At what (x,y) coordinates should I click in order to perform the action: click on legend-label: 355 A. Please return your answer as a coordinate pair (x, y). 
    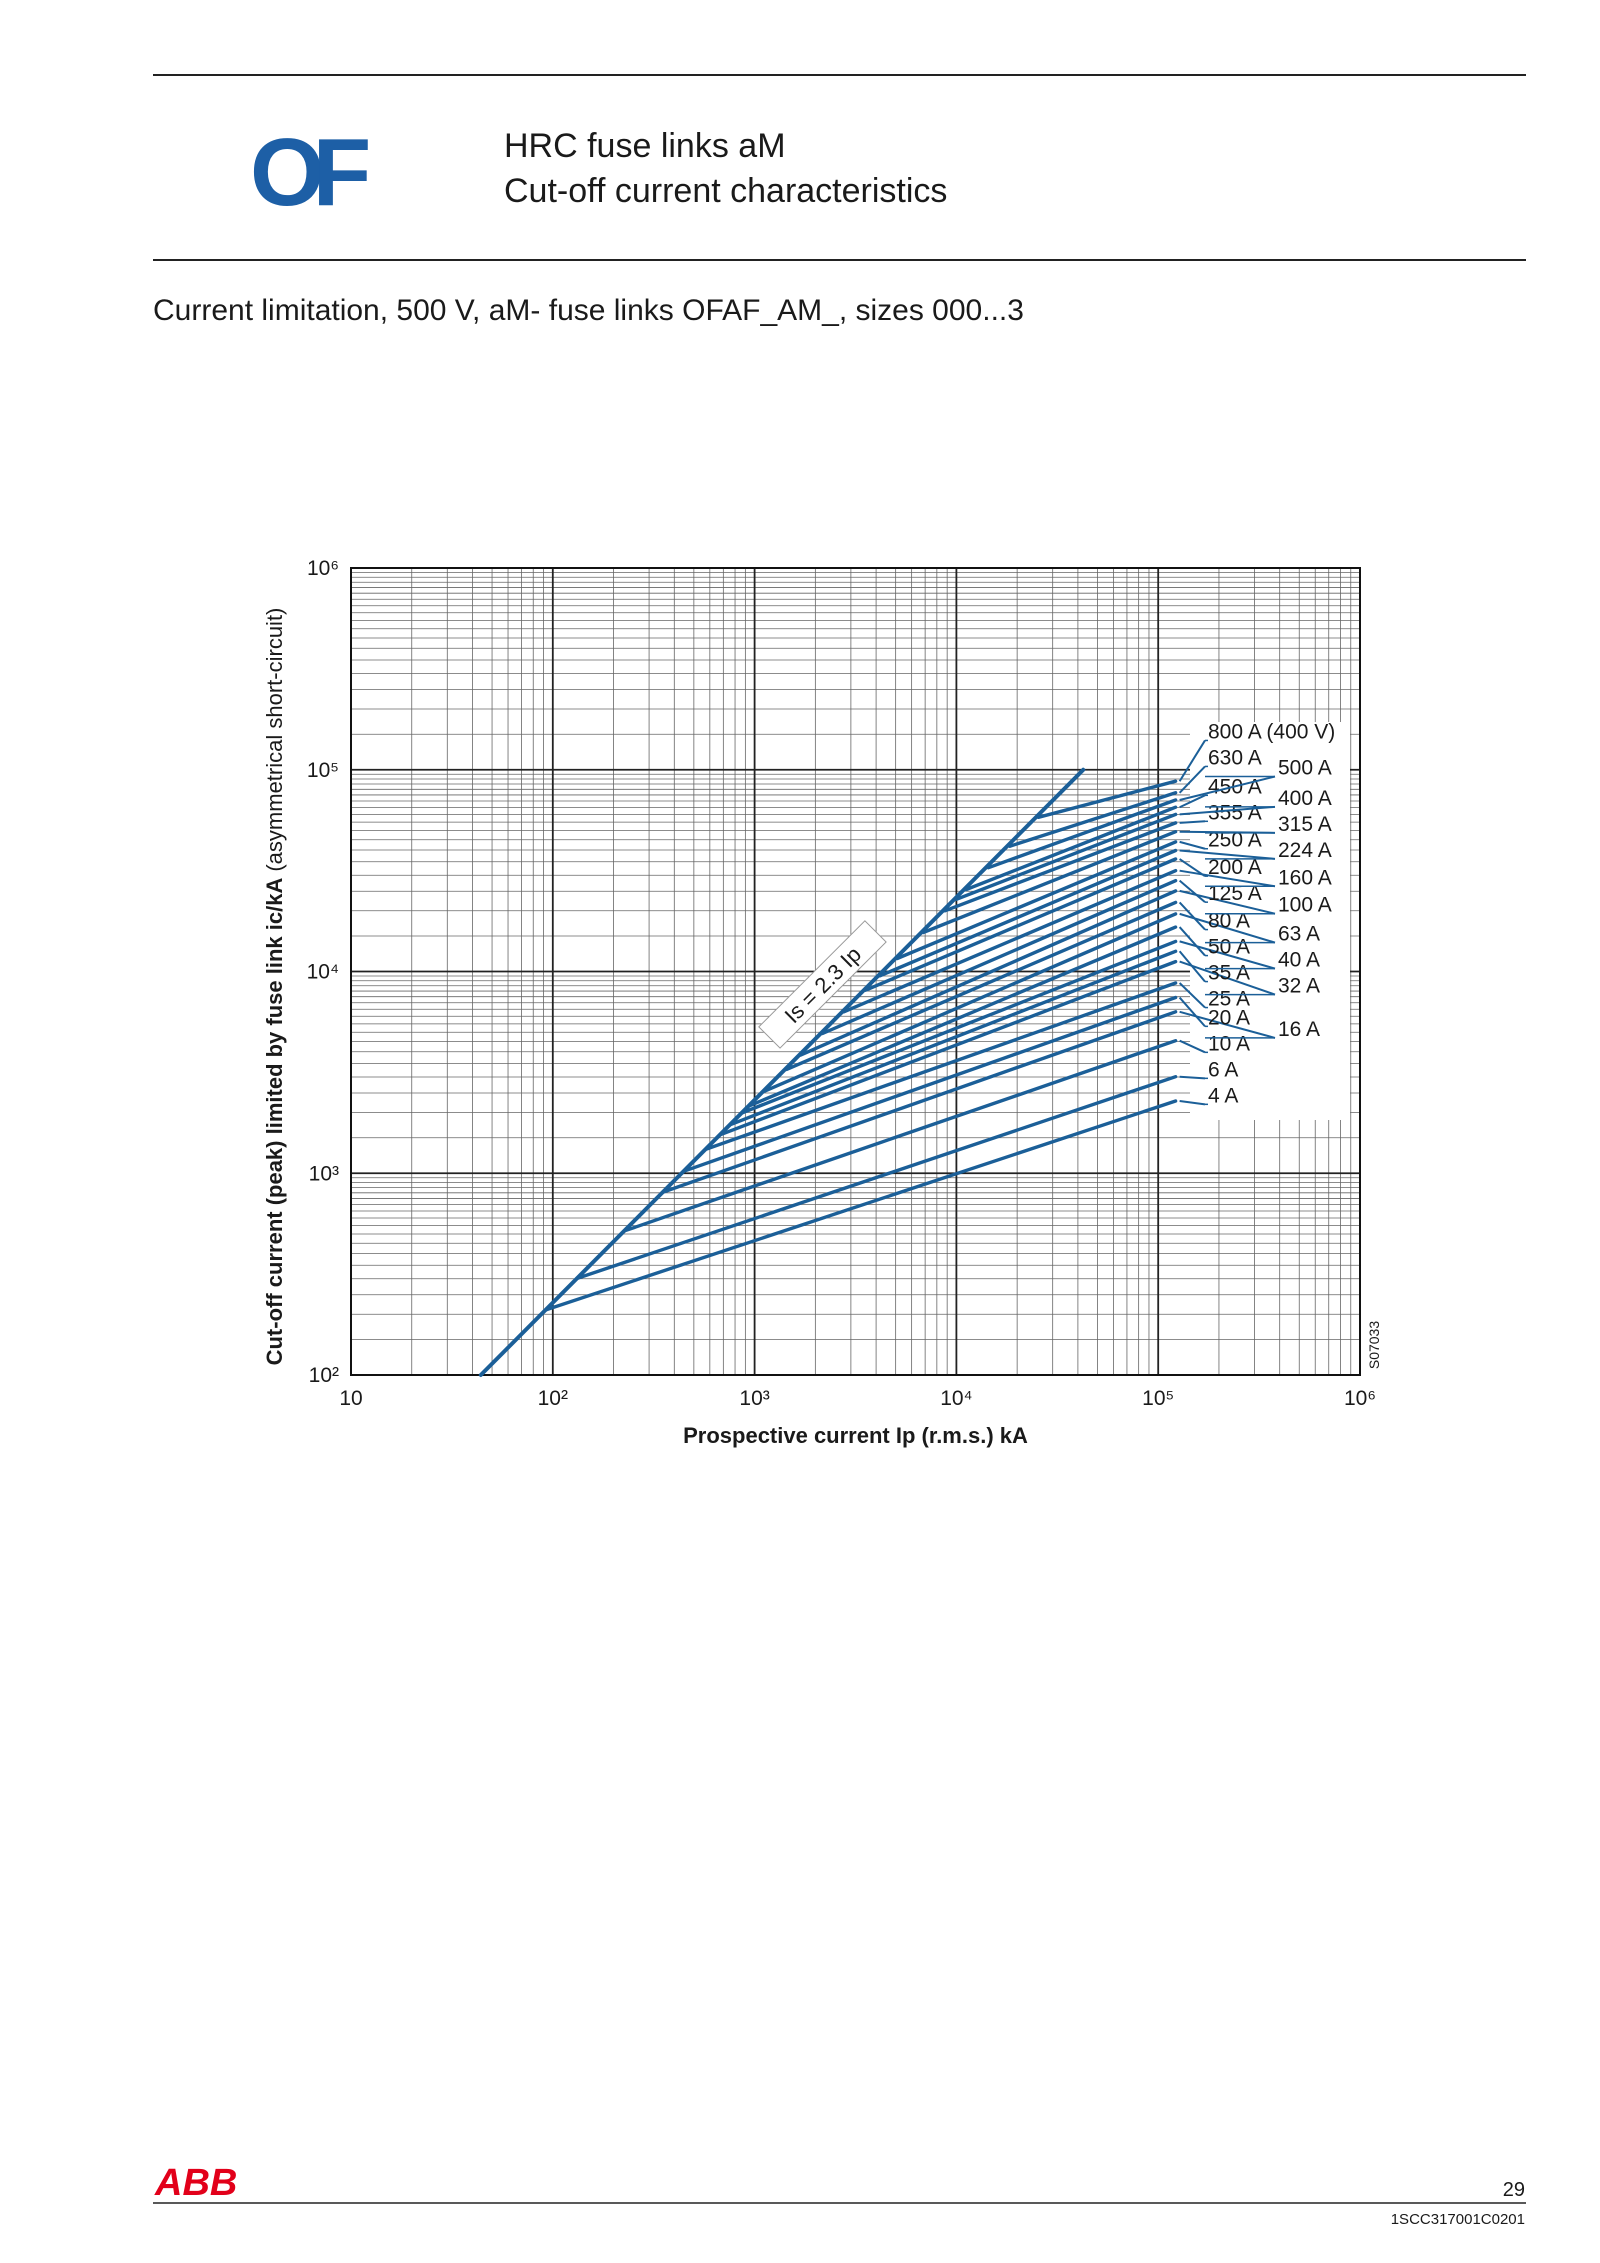
    Looking at the image, I should click on (1235, 812).